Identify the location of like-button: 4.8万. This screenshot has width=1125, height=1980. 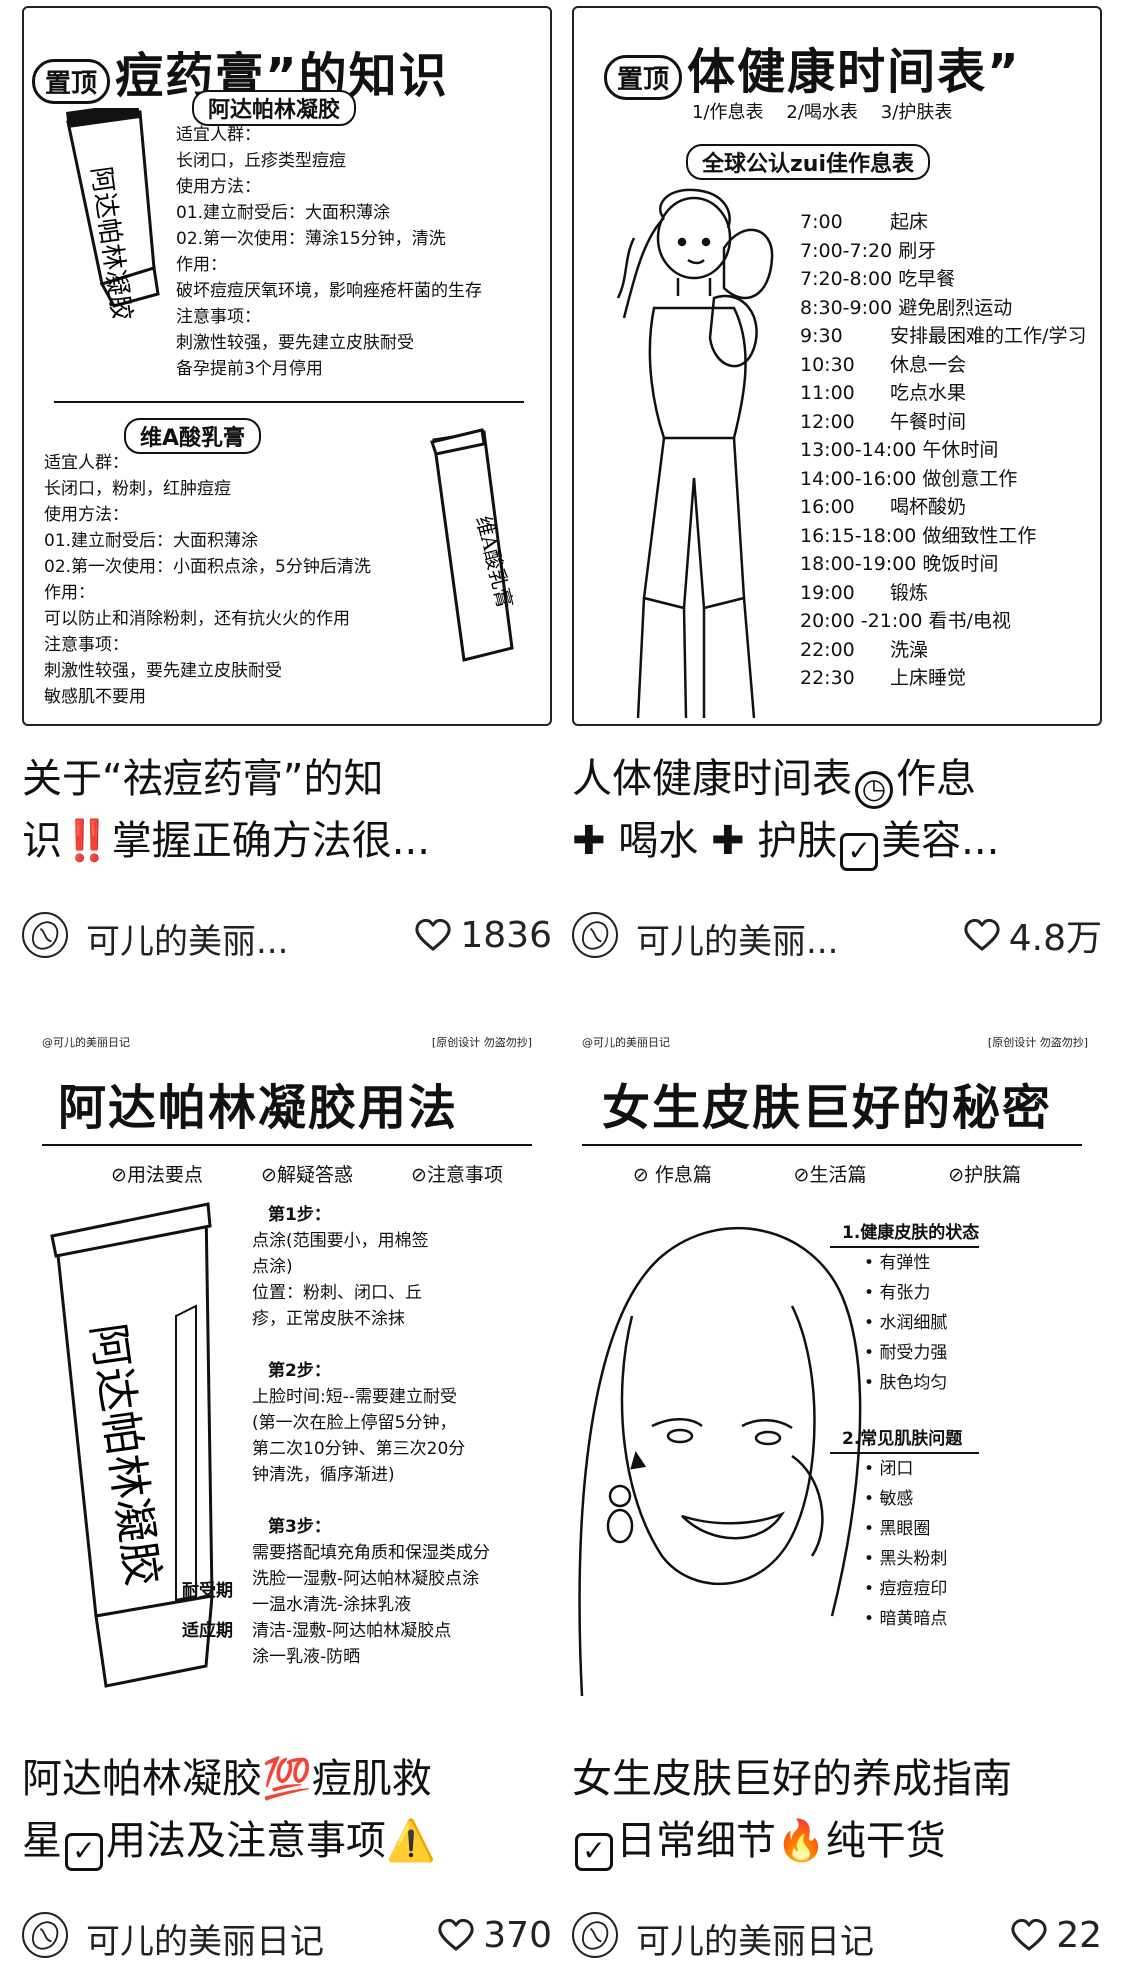
(1032, 935).